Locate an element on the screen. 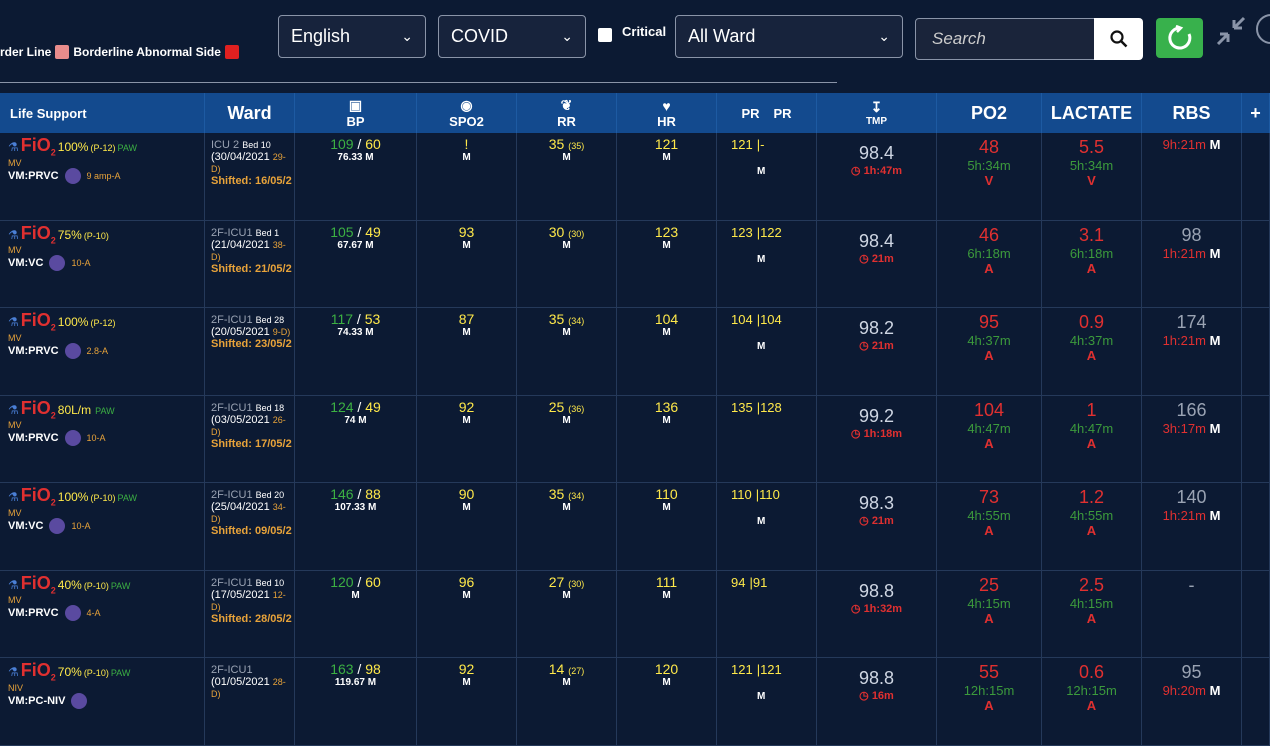 The width and height of the screenshot is (1270, 746). rbs-cell: - is located at coordinates (1192, 613).